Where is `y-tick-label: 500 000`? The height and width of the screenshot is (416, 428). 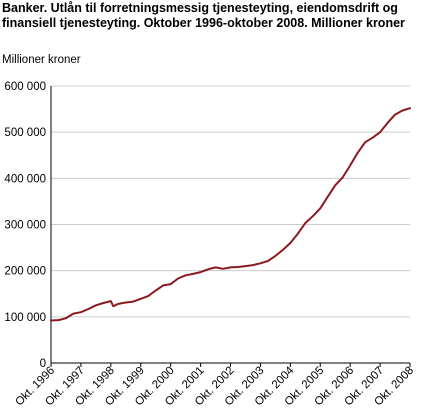
y-tick-label: 500 000 is located at coordinates (25, 133).